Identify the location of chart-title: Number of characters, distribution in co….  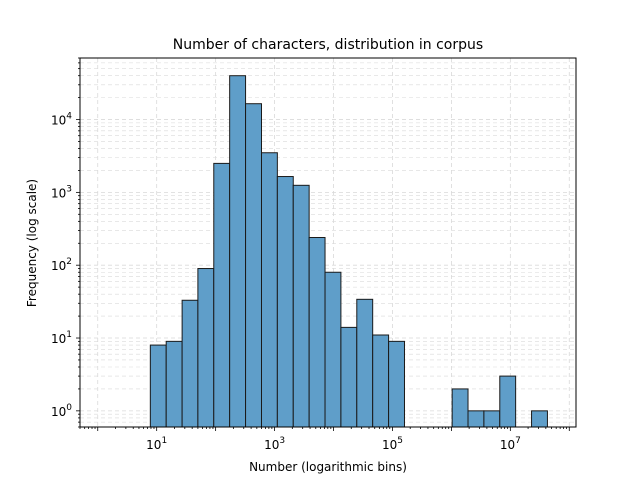
(328, 45).